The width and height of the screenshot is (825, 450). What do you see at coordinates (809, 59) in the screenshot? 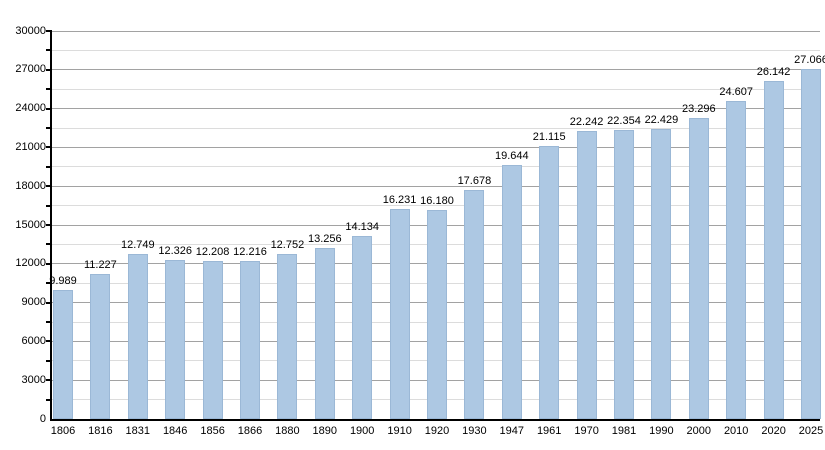
I see `bar-value-label: 27.066` at bounding box center [809, 59].